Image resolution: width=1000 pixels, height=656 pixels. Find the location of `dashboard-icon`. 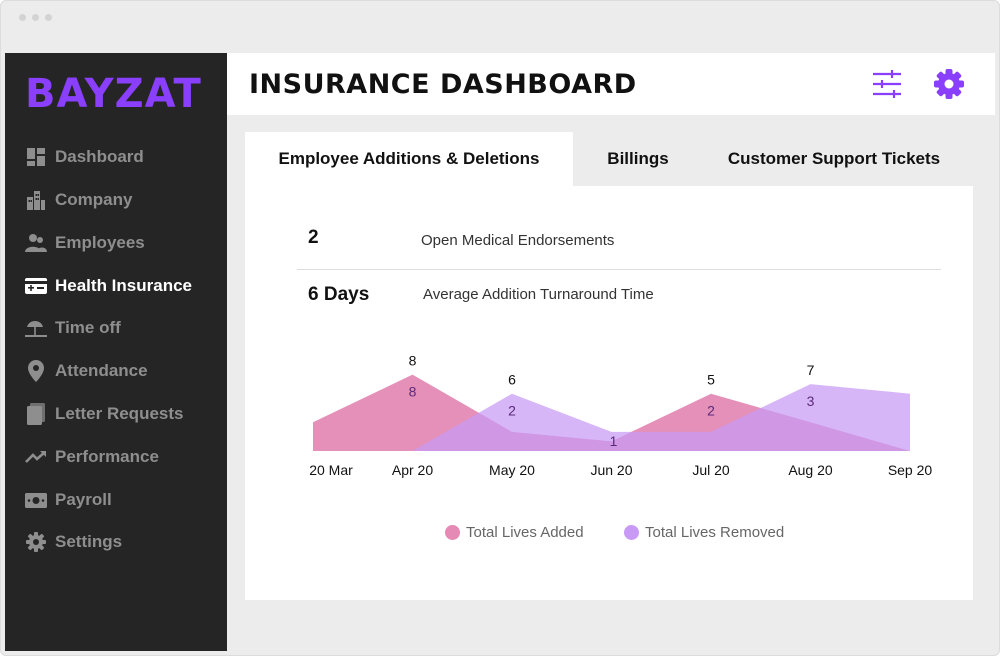

dashboard-icon is located at coordinates (36, 157).